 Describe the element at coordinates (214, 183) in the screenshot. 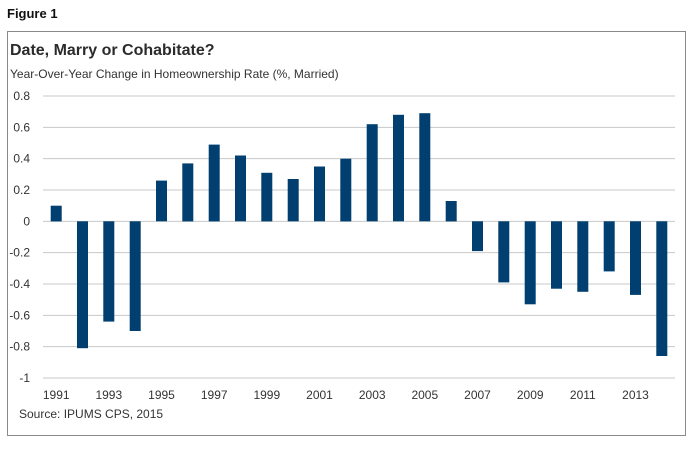

I see `bar-1997` at that location.